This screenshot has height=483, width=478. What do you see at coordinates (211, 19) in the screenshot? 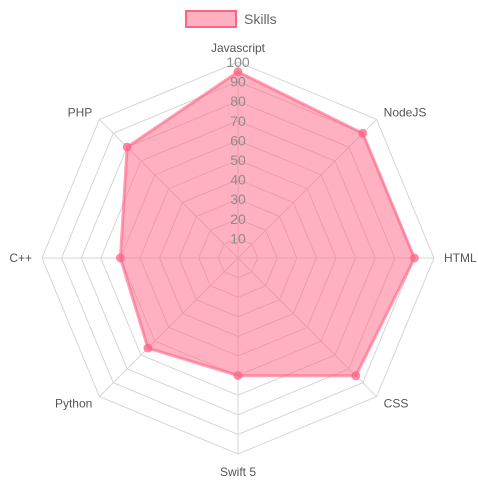
I see `legend-swatch-skills` at bounding box center [211, 19].